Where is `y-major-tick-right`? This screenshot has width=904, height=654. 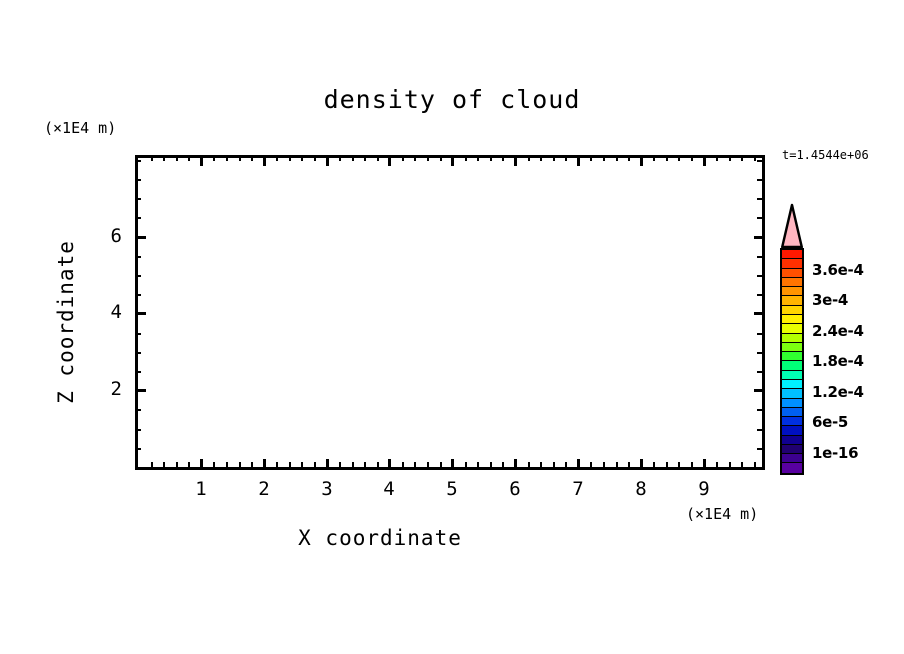
y-major-tick-right is located at coordinates (759, 390).